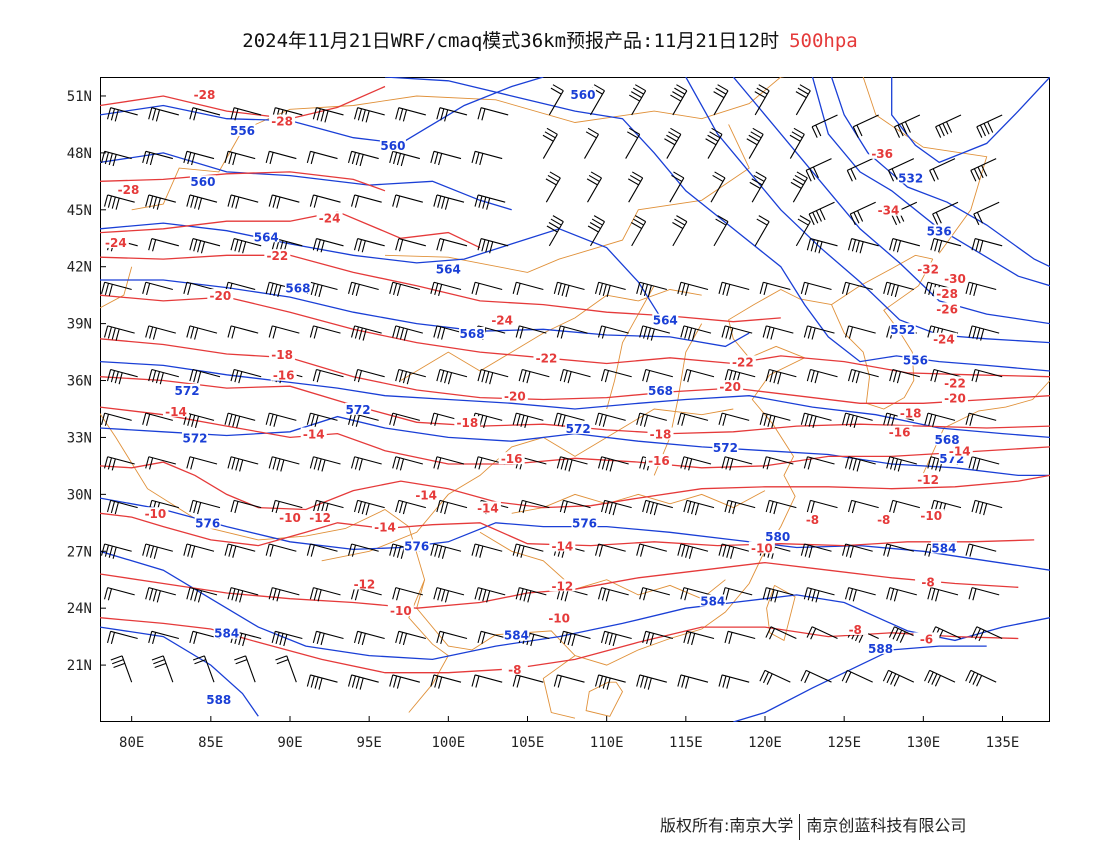 The image size is (1100, 850). I want to click on temperature-label: -10, so click(290, 518).